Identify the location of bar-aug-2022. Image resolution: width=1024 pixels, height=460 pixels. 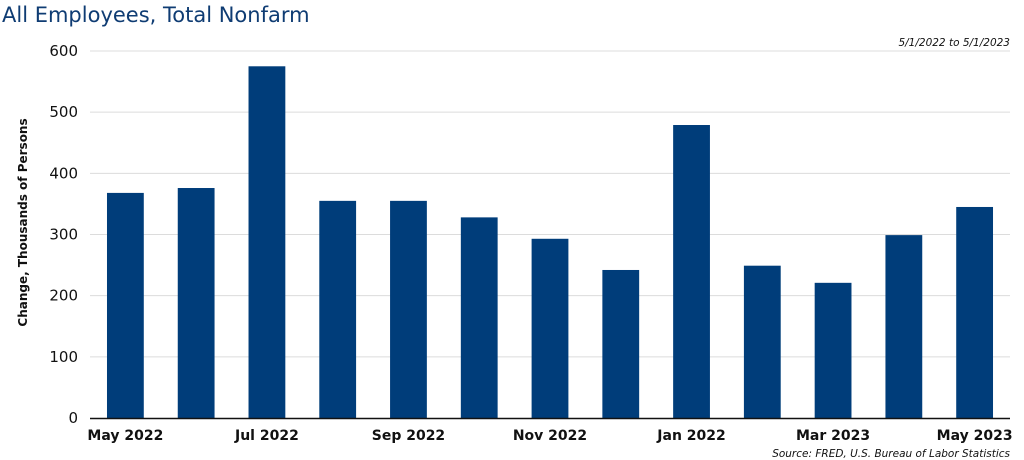
(338, 309).